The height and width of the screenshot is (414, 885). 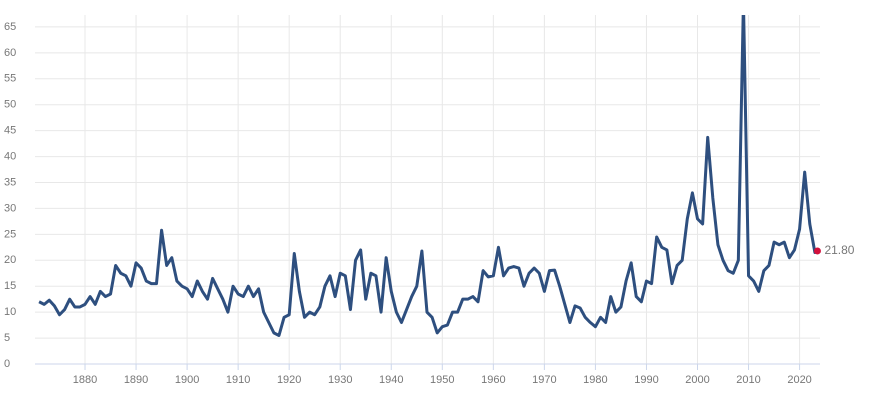 I want to click on y-tick-label: 5, so click(x=7, y=338).